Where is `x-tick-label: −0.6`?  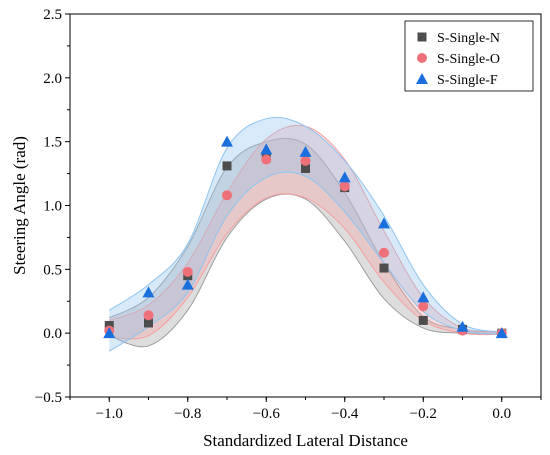
x-tick-label: −0.6 is located at coordinates (267, 414).